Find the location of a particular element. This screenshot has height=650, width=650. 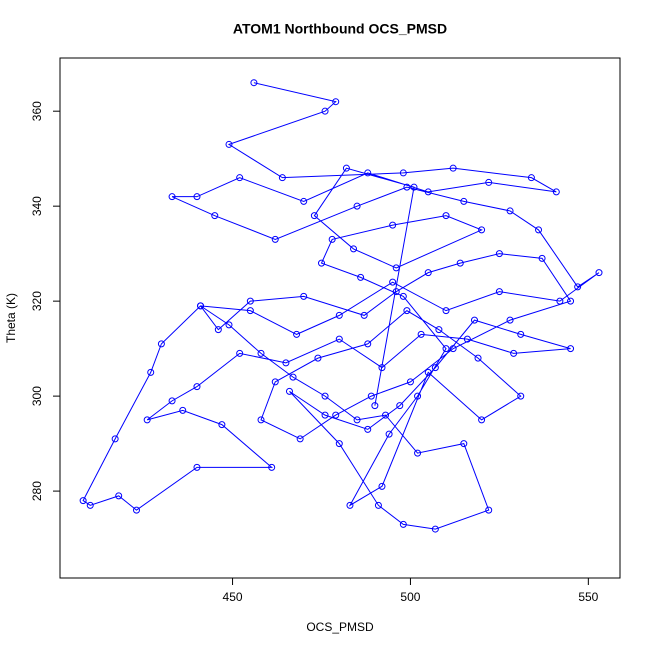

y-tick-label: 280 is located at coordinates (37, 491).